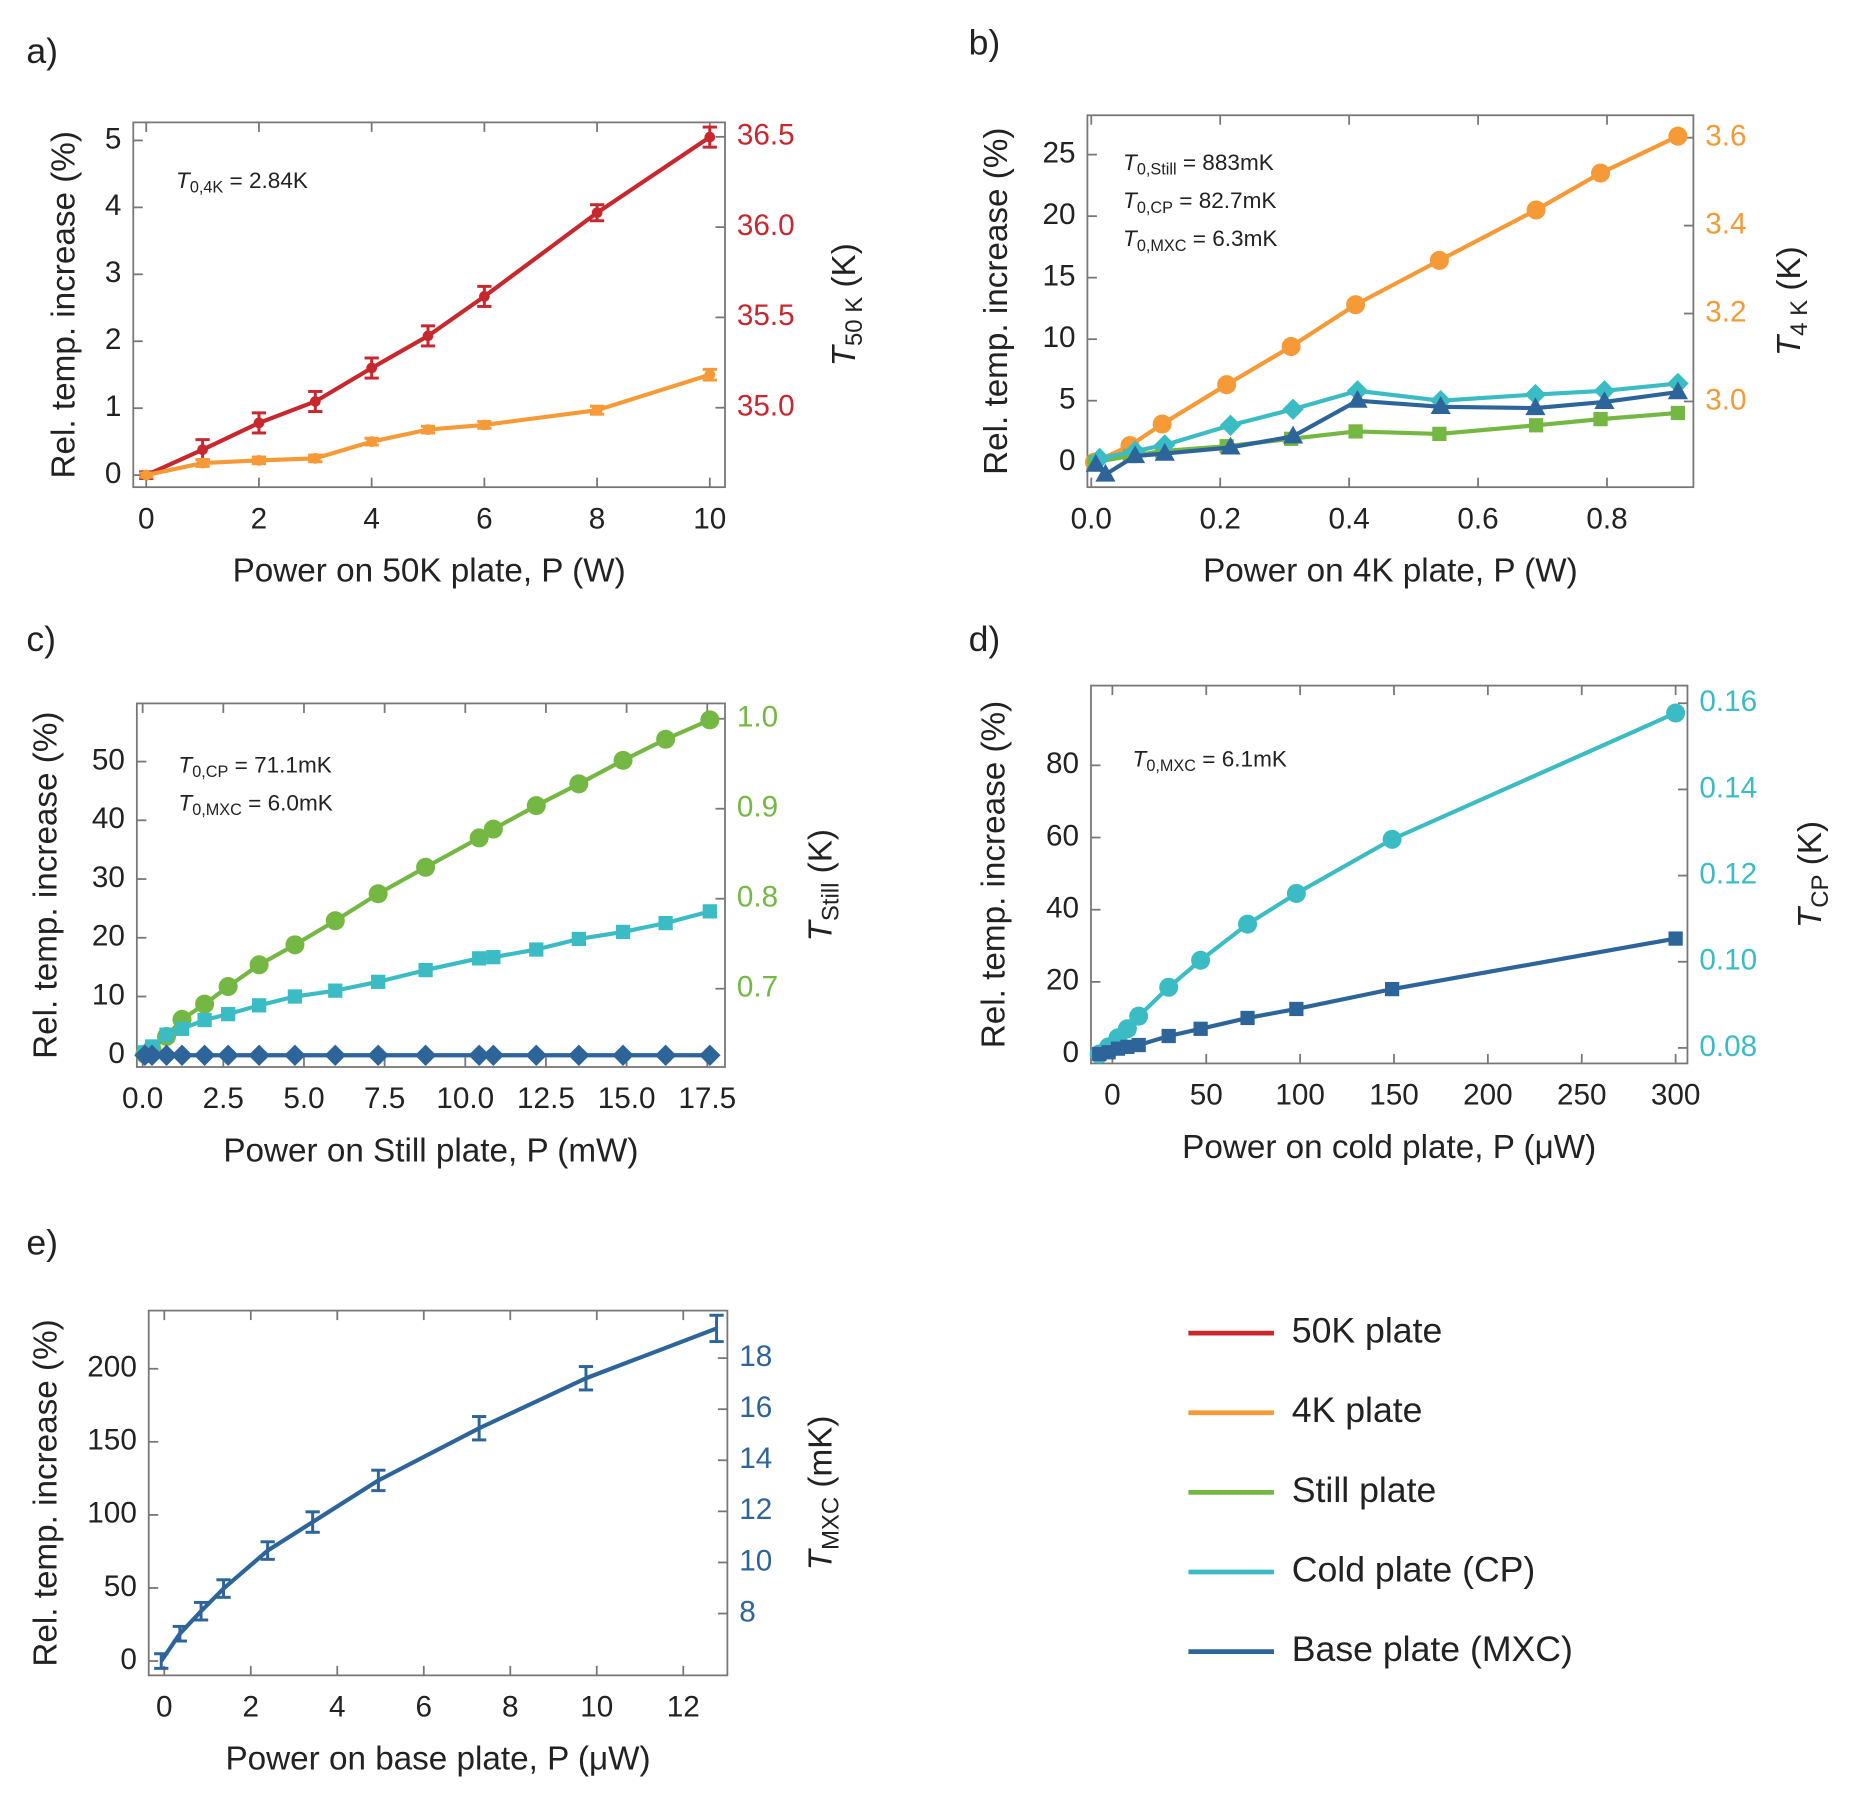 The image size is (1854, 1793). What do you see at coordinates (1728, 1046) in the screenshot?
I see `y2-tick-label: 0.08` at bounding box center [1728, 1046].